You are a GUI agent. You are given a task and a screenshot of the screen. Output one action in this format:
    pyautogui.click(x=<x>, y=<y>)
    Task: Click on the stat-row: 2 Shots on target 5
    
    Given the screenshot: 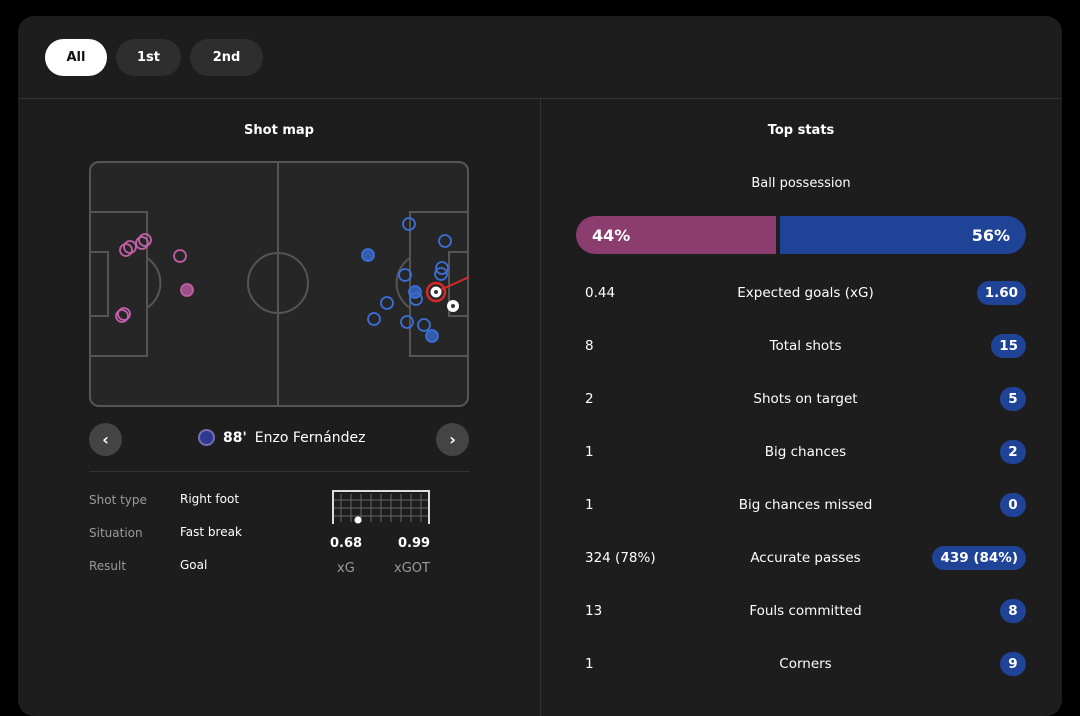 What is the action you would take?
    pyautogui.click(x=805, y=399)
    